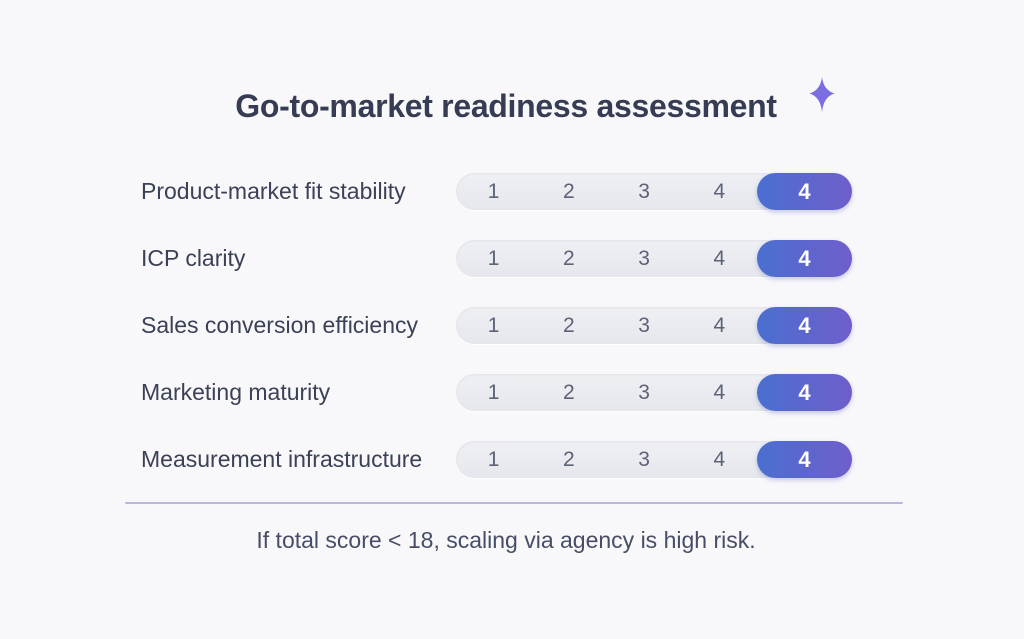 The height and width of the screenshot is (639, 1024). What do you see at coordinates (282, 459) in the screenshot?
I see `criterion-label: Measurement infrastructure` at bounding box center [282, 459].